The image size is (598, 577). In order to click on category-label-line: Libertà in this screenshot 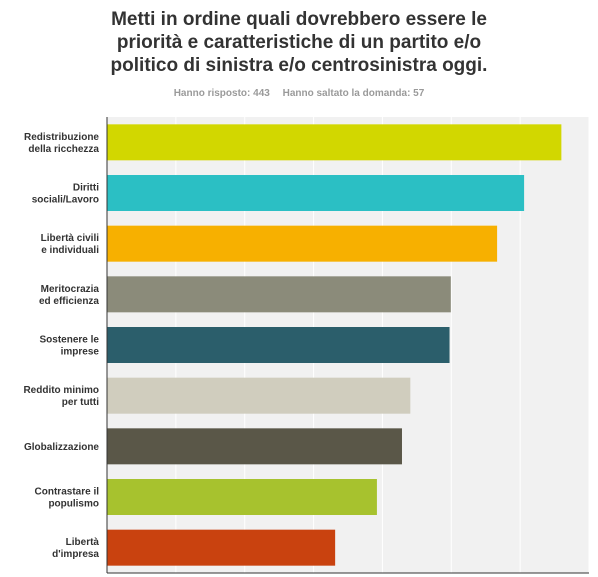, I will do `click(83, 542)`.